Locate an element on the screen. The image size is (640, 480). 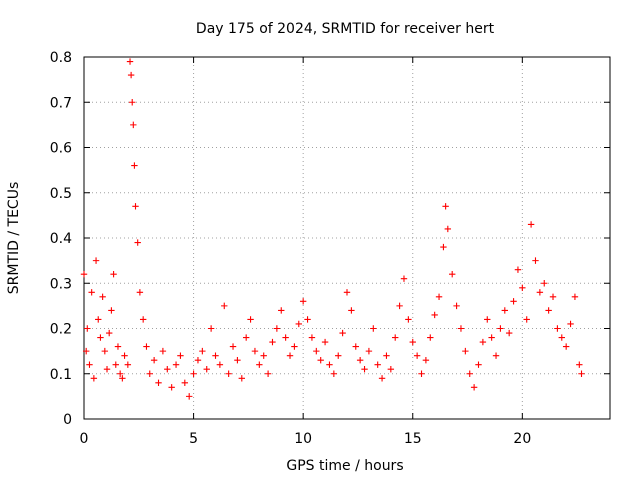
x-tick-label: 0 is located at coordinates (84, 439).